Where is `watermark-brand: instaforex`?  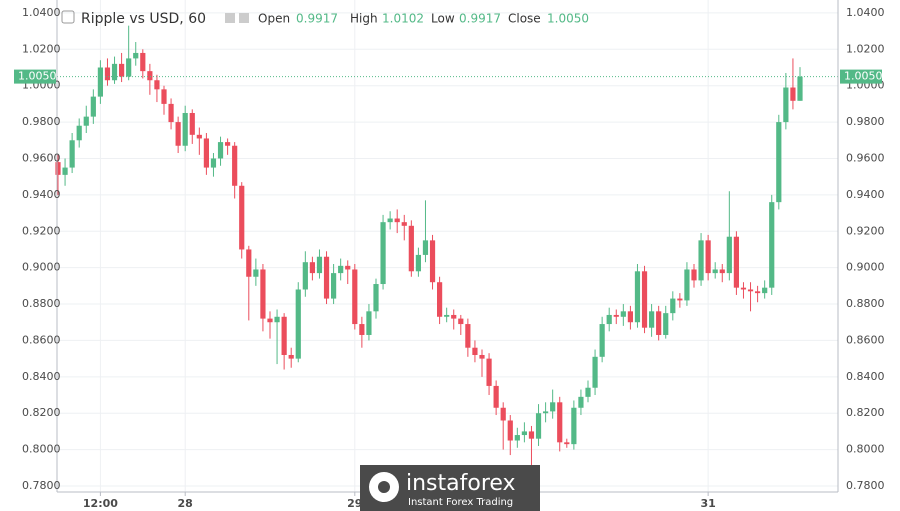
watermark-brand: instaforex is located at coordinates (461, 483).